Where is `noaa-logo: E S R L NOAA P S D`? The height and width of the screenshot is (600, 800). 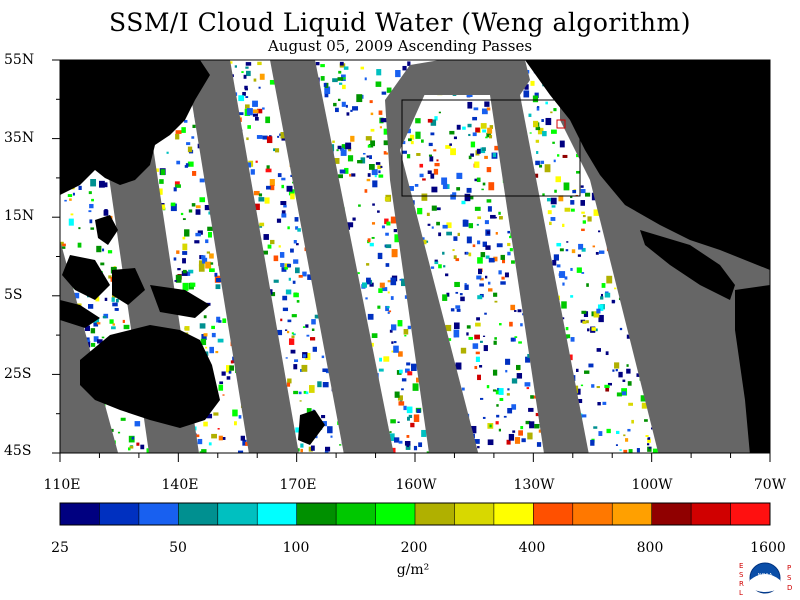
noaa-logo: E S R L NOAA P S D is located at coordinates (765, 579).